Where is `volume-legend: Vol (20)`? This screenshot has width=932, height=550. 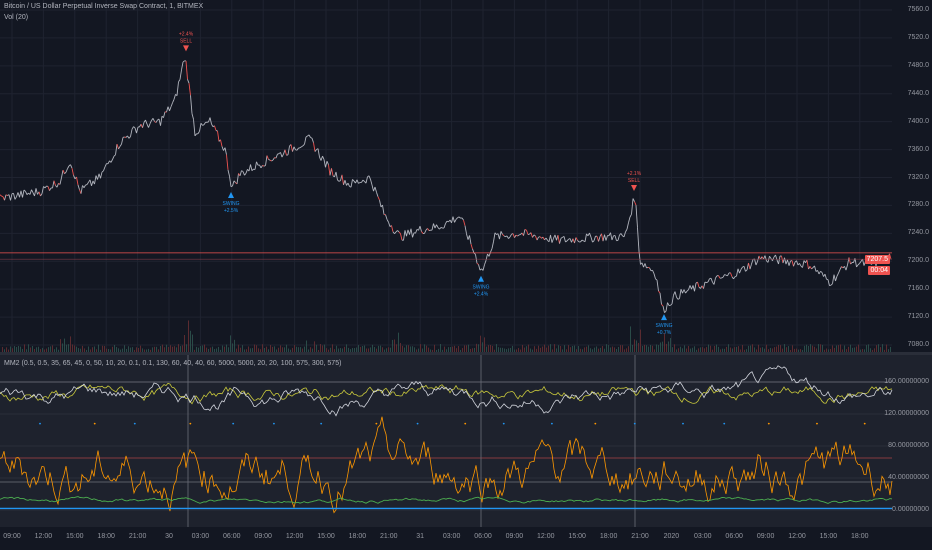 volume-legend: Vol (20) is located at coordinates (16, 17).